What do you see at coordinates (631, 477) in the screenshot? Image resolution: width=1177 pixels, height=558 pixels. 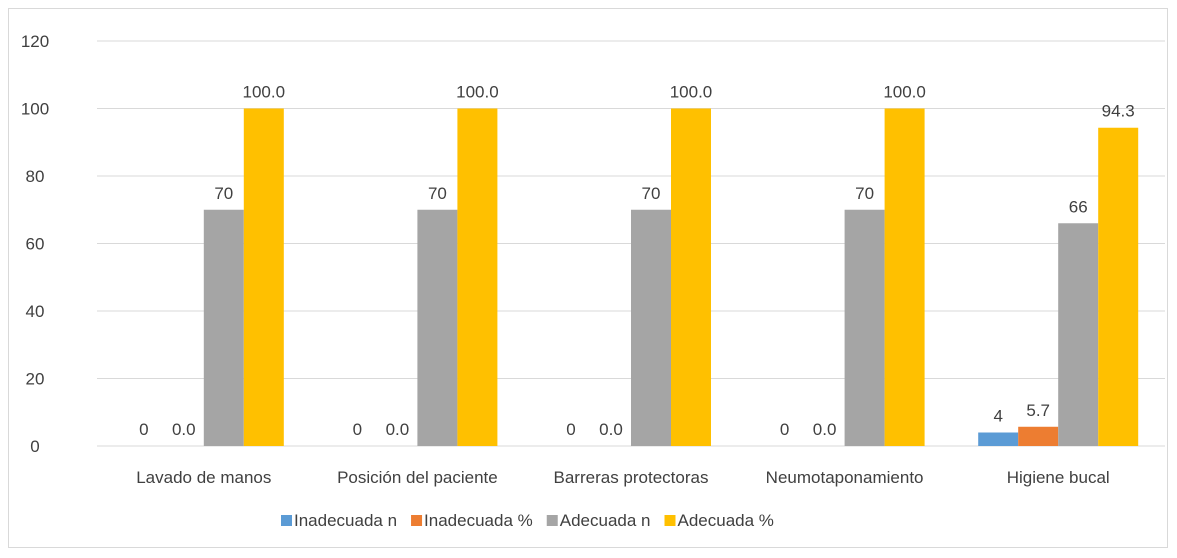 I see `x-category-label: Barreras protectoras` at bounding box center [631, 477].